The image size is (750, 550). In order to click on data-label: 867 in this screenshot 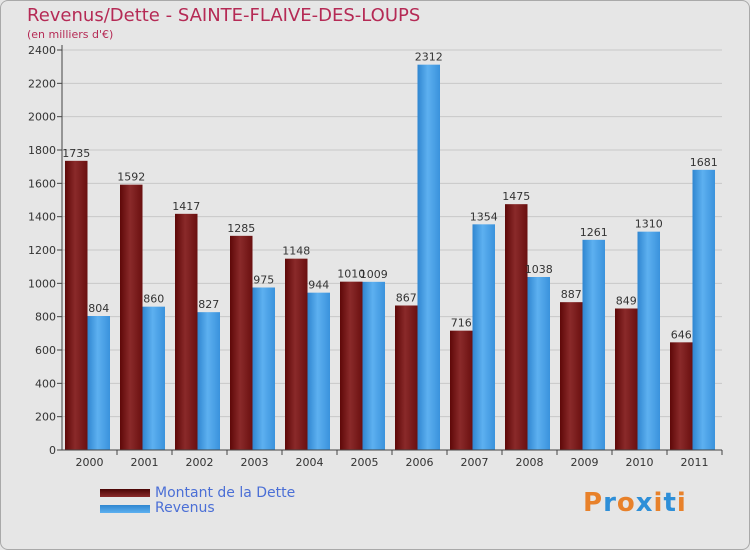, I will do `click(406, 298)`.